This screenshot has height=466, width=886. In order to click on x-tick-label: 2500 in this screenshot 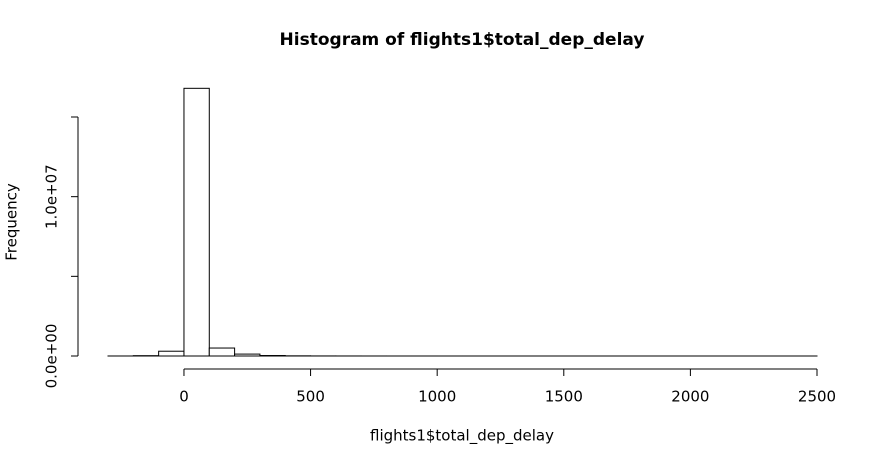, I will do `click(817, 397)`.